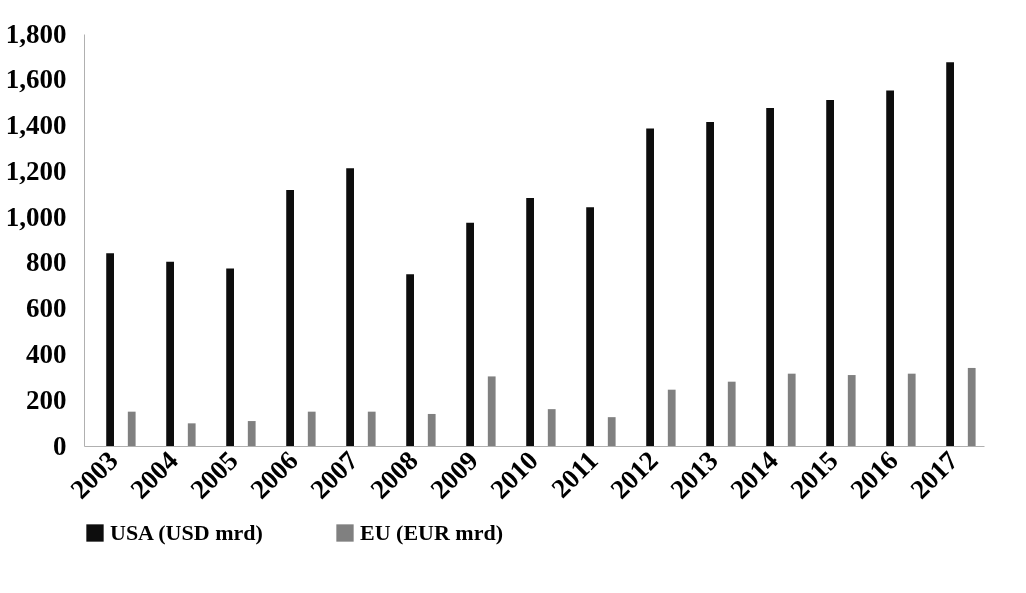 This screenshot has height=593, width=1026. I want to click on y-tick-label: 0, so click(60, 445).